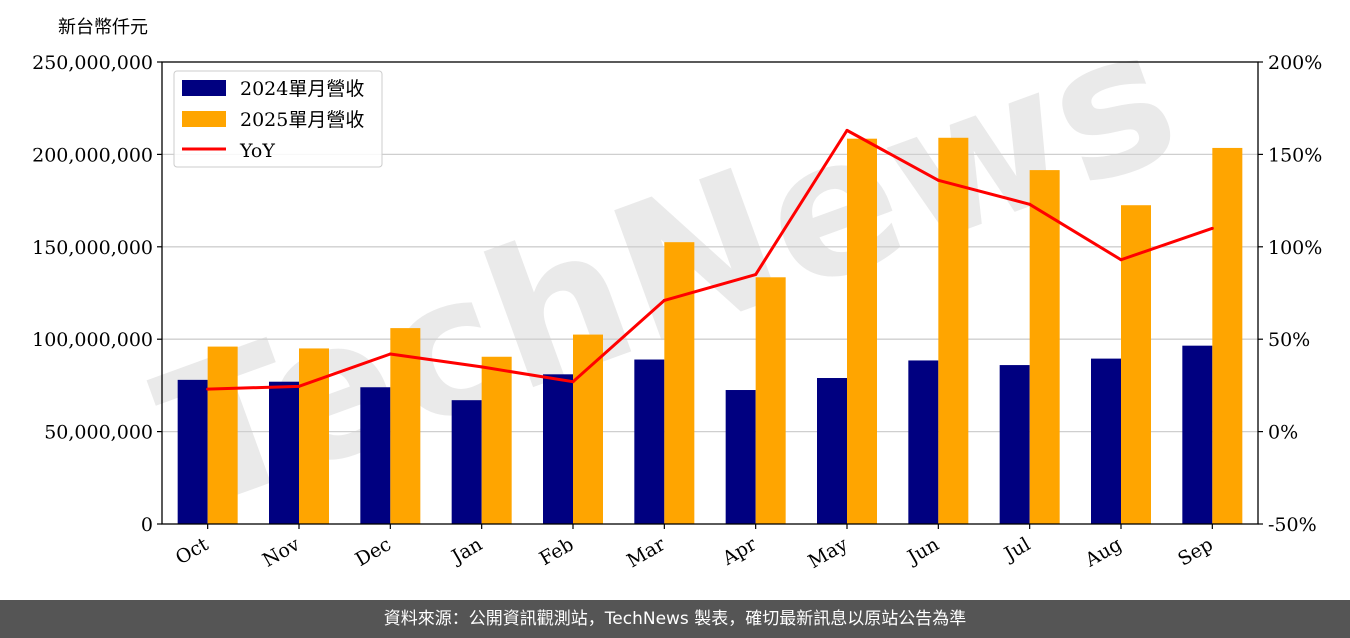 The width and height of the screenshot is (1350, 638). I want to click on x-tick-label-sep: Sep, so click(1195, 551).